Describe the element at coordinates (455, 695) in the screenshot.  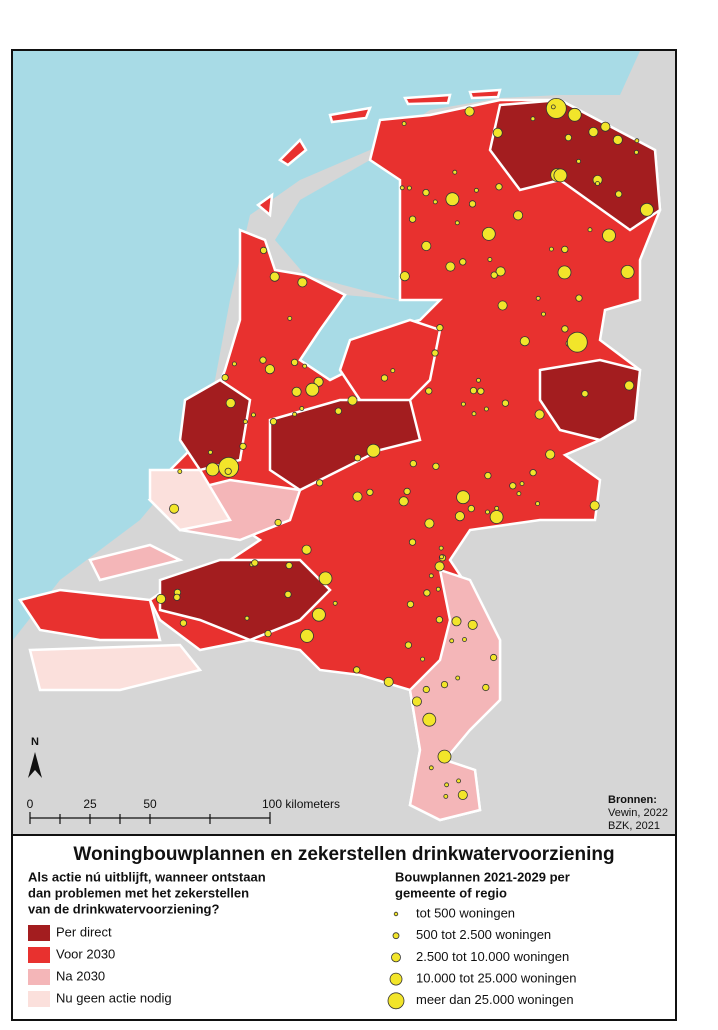
I see `limburg` at that location.